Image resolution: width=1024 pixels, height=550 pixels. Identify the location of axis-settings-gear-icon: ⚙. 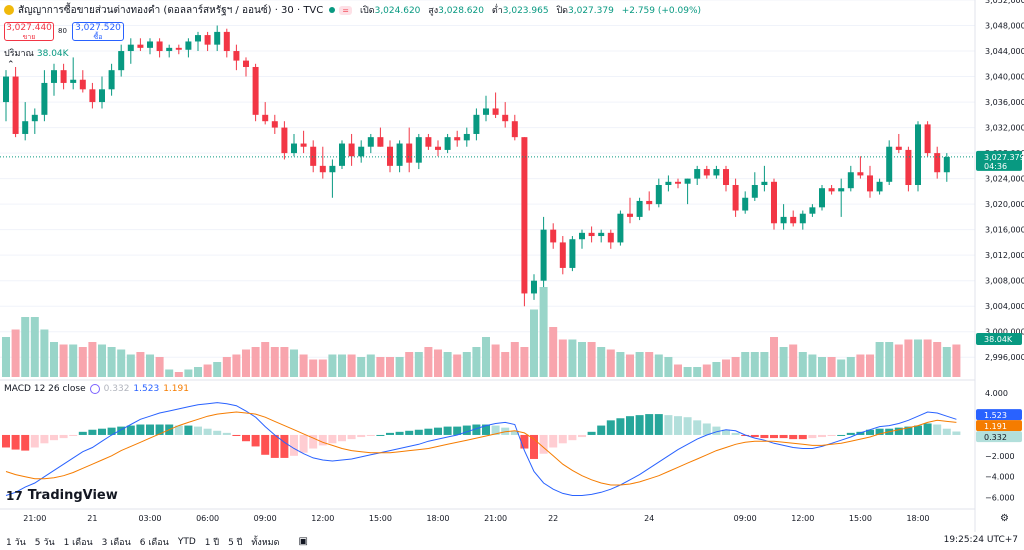
(1004, 518).